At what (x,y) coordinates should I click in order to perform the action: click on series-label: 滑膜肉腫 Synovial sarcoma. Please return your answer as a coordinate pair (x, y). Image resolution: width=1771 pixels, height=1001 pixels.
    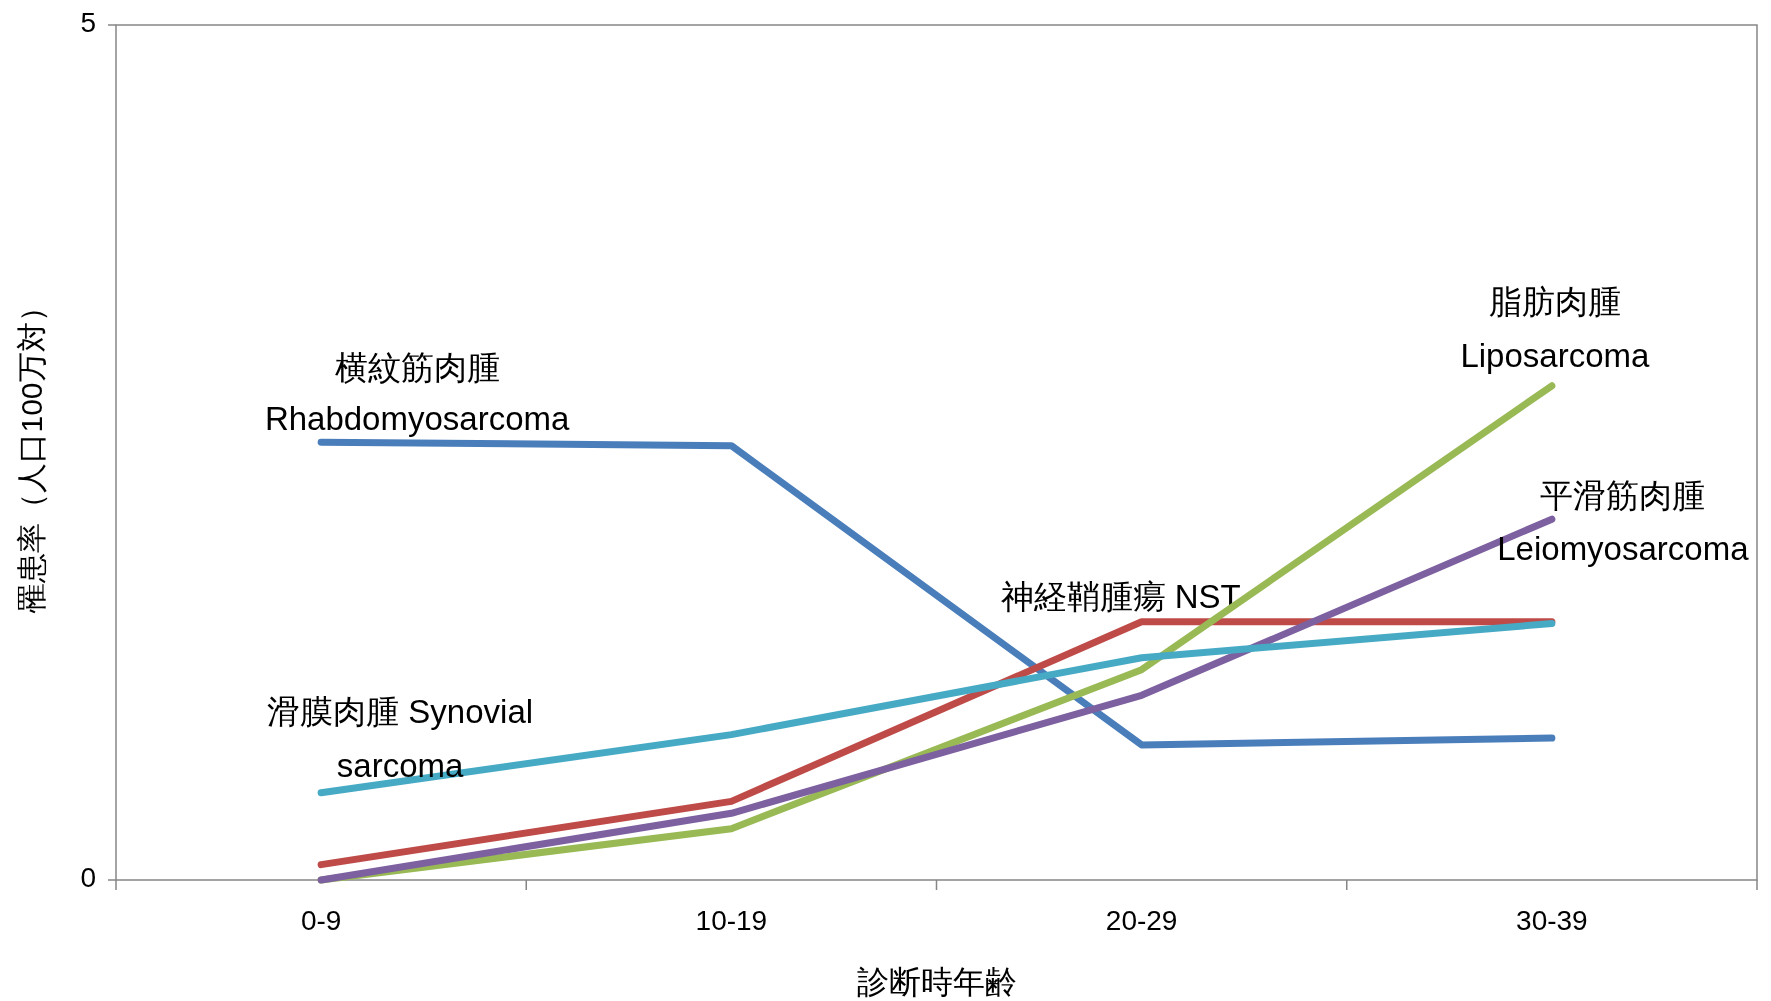
    Looking at the image, I should click on (400, 738).